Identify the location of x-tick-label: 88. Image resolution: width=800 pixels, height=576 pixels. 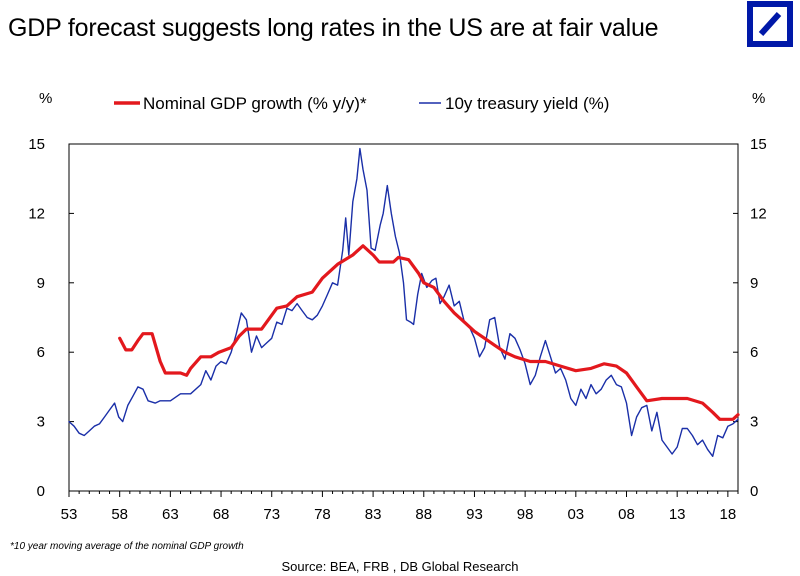
(423, 514).